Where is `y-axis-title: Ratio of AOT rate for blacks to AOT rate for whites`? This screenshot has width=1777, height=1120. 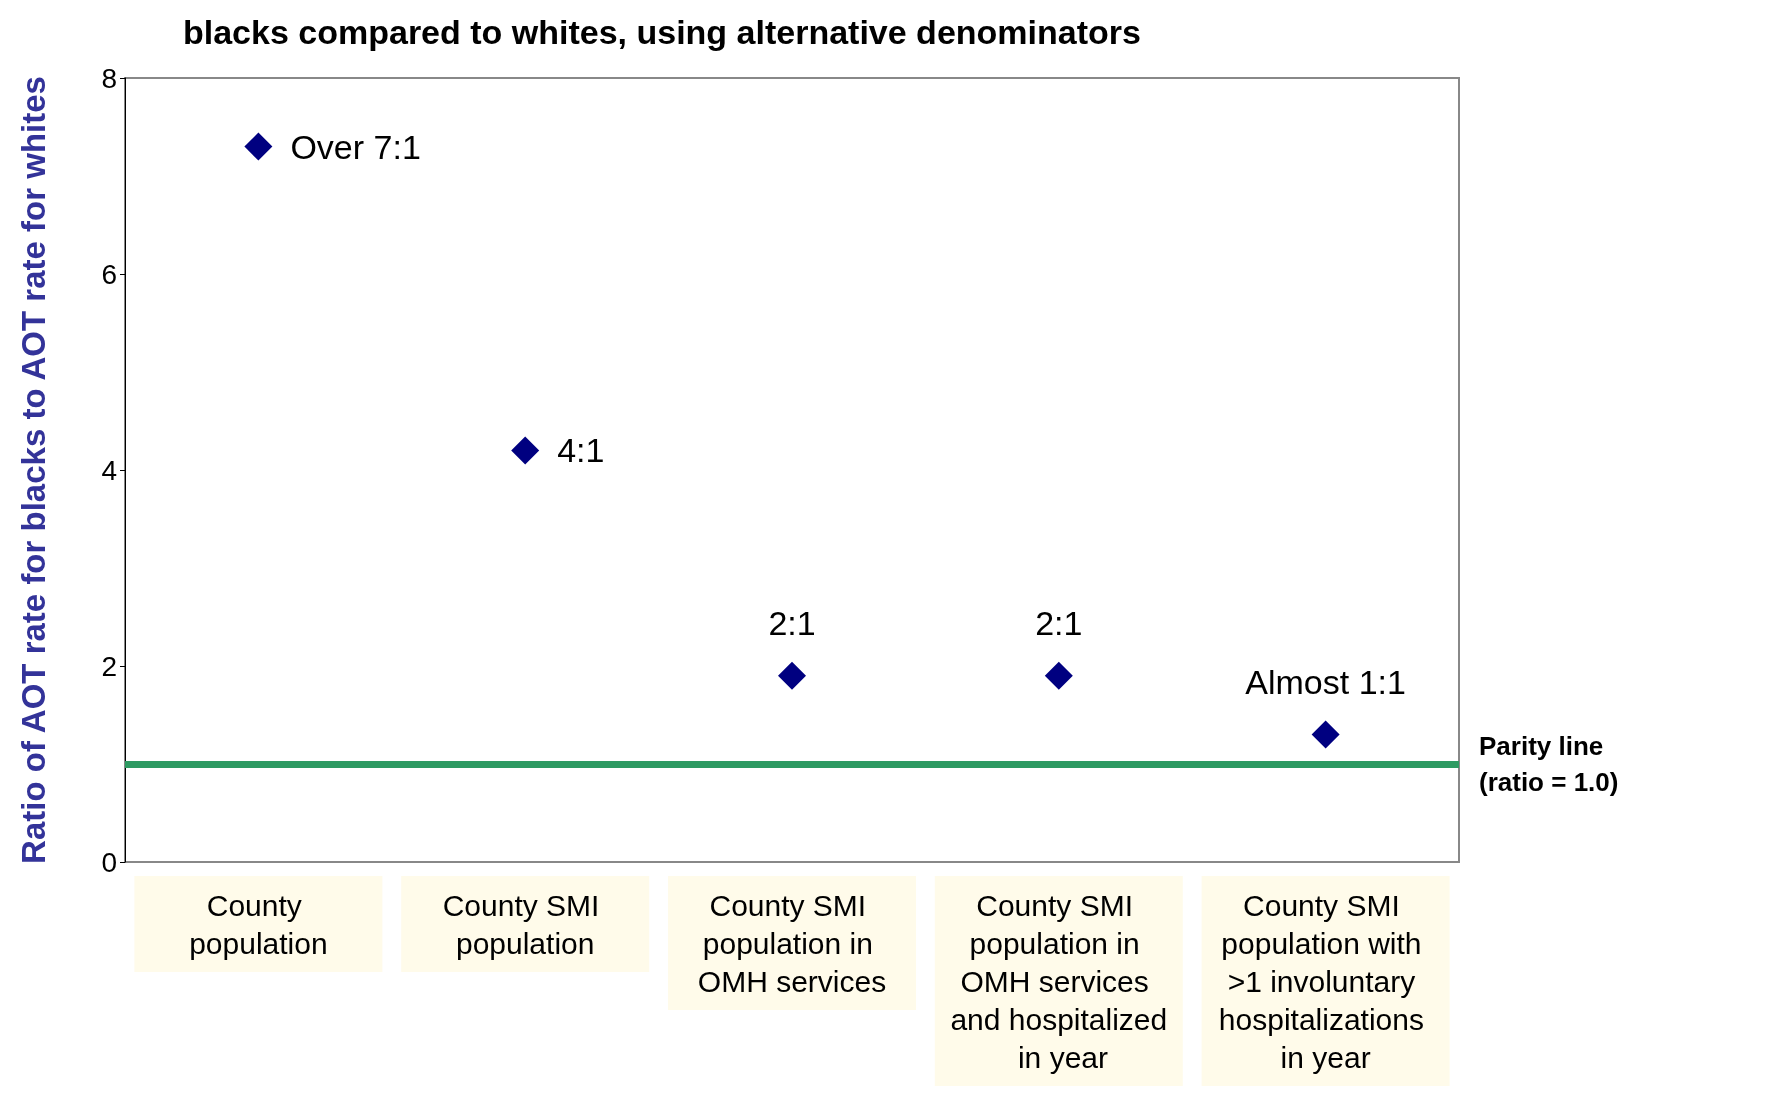
y-axis-title: Ratio of AOT rate for blacks to AOT rate for whites is located at coordinates (33, 470).